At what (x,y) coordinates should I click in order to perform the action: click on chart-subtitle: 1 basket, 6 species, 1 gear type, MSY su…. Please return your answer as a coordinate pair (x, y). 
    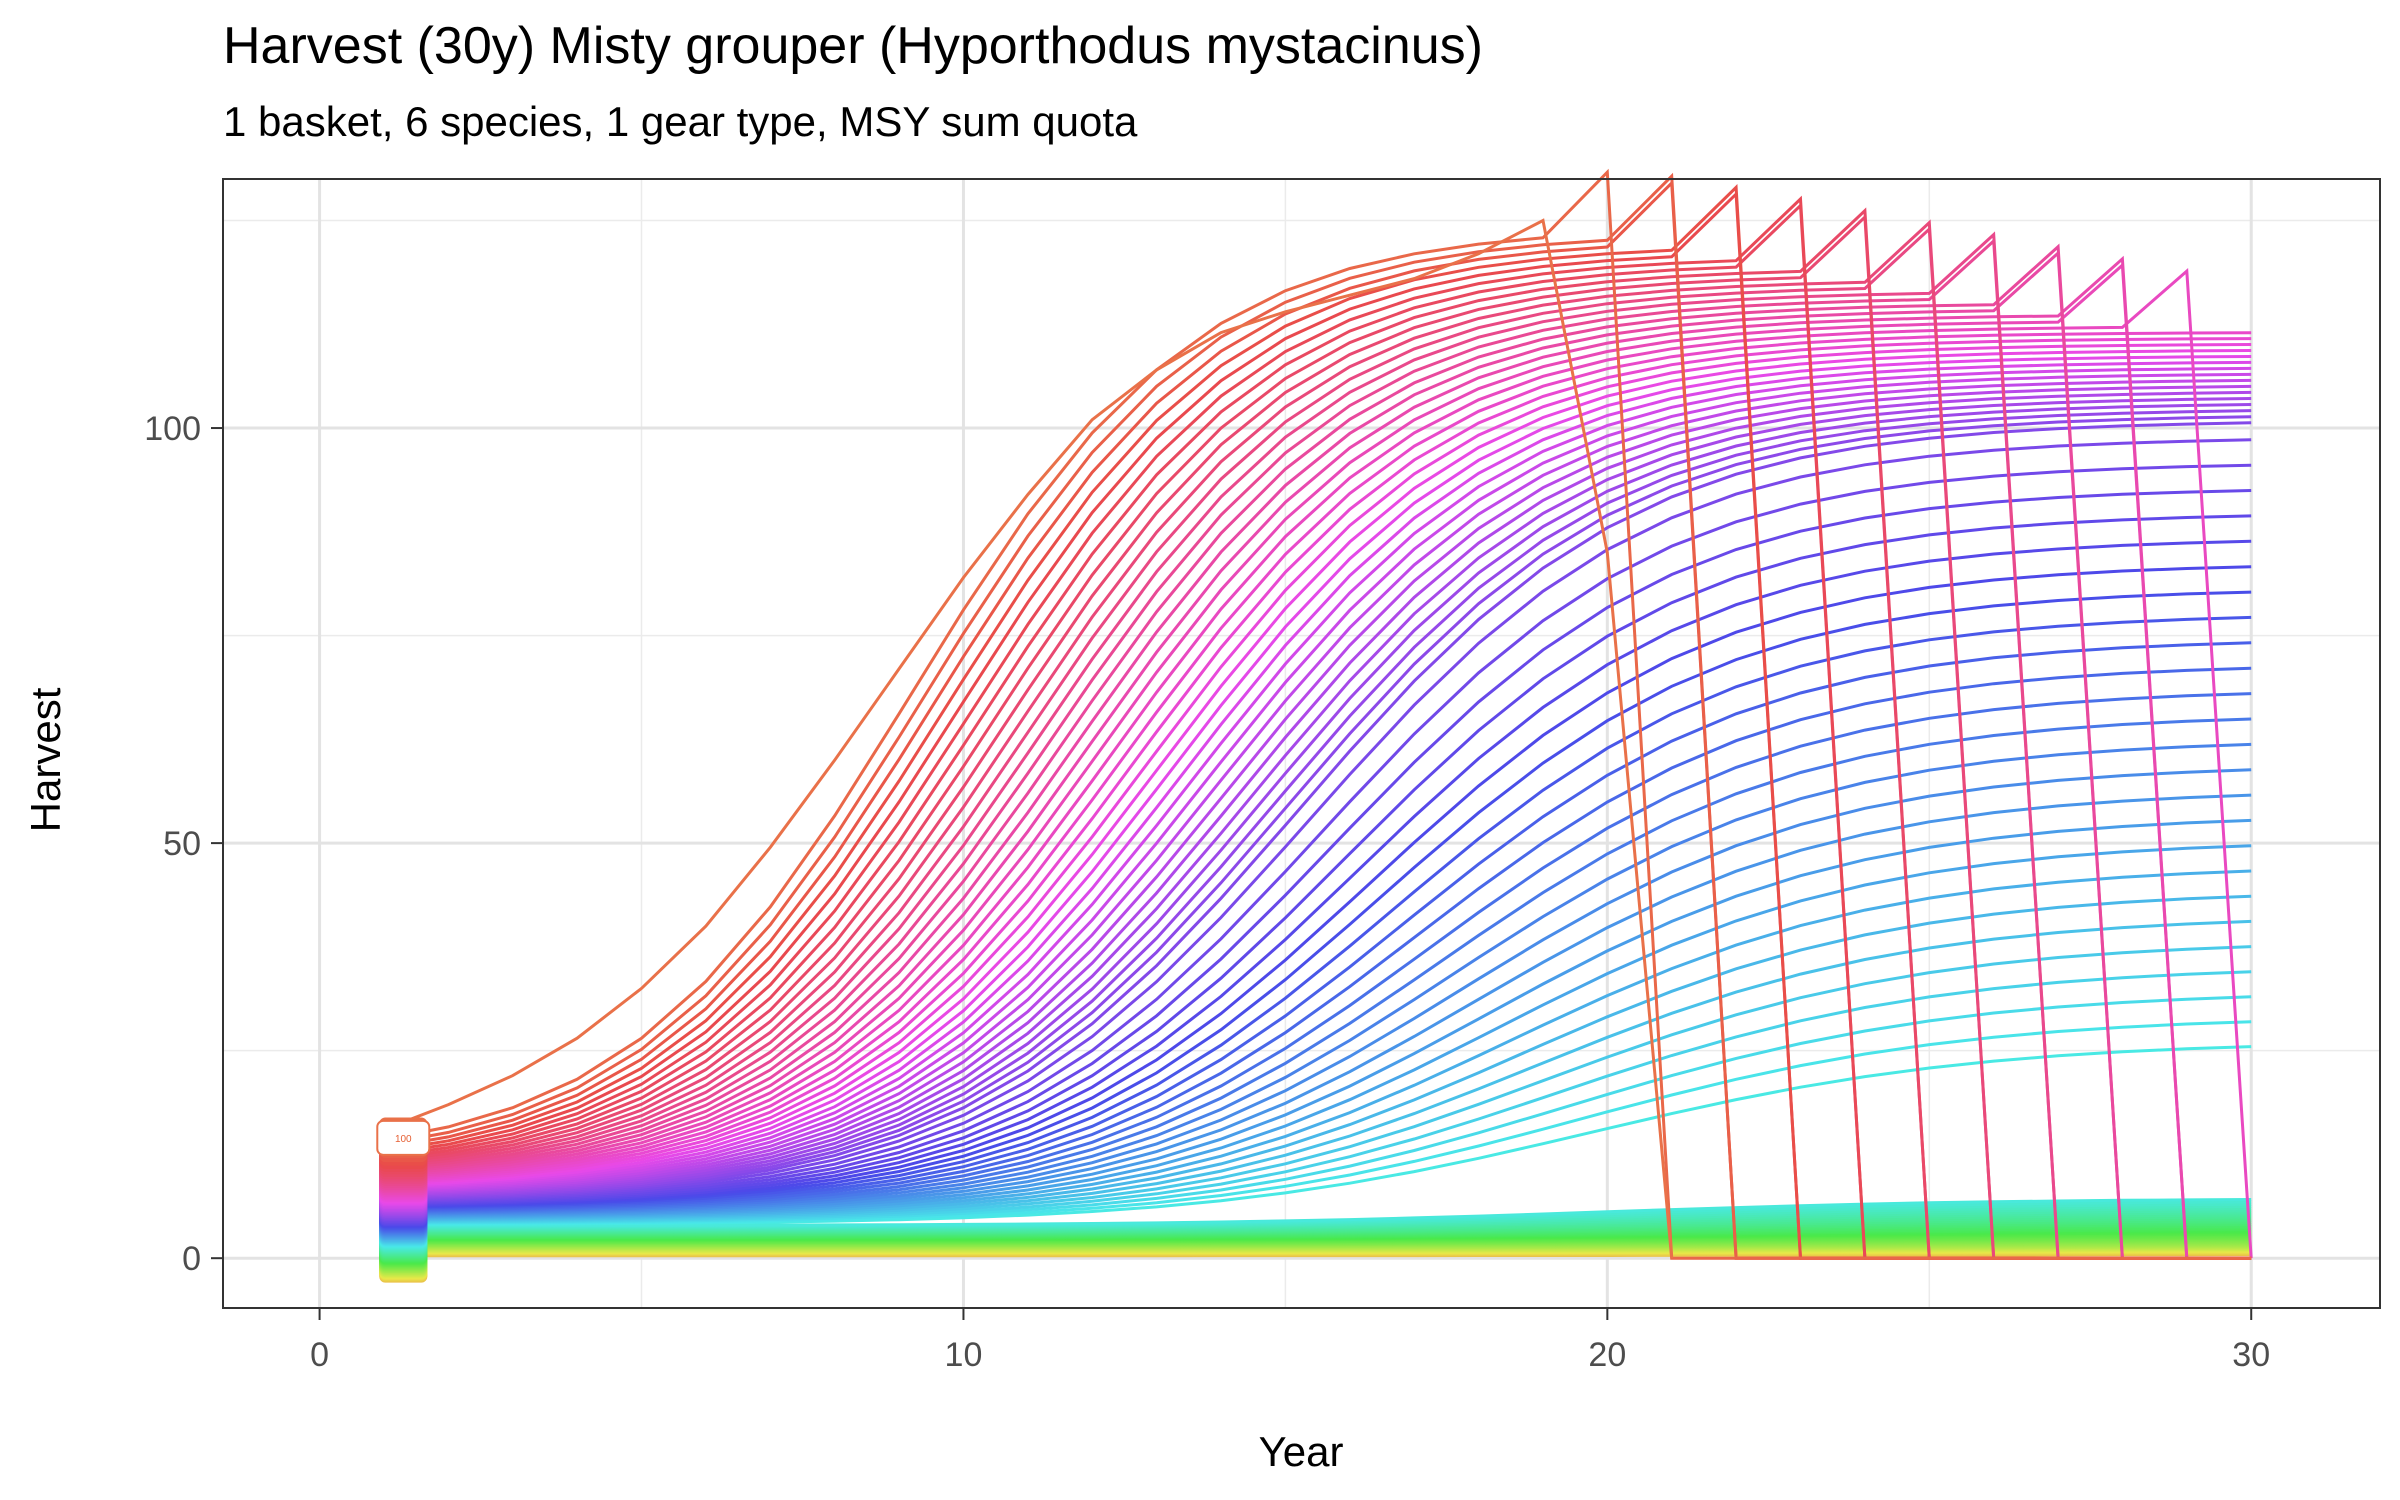
    Looking at the image, I should click on (680, 121).